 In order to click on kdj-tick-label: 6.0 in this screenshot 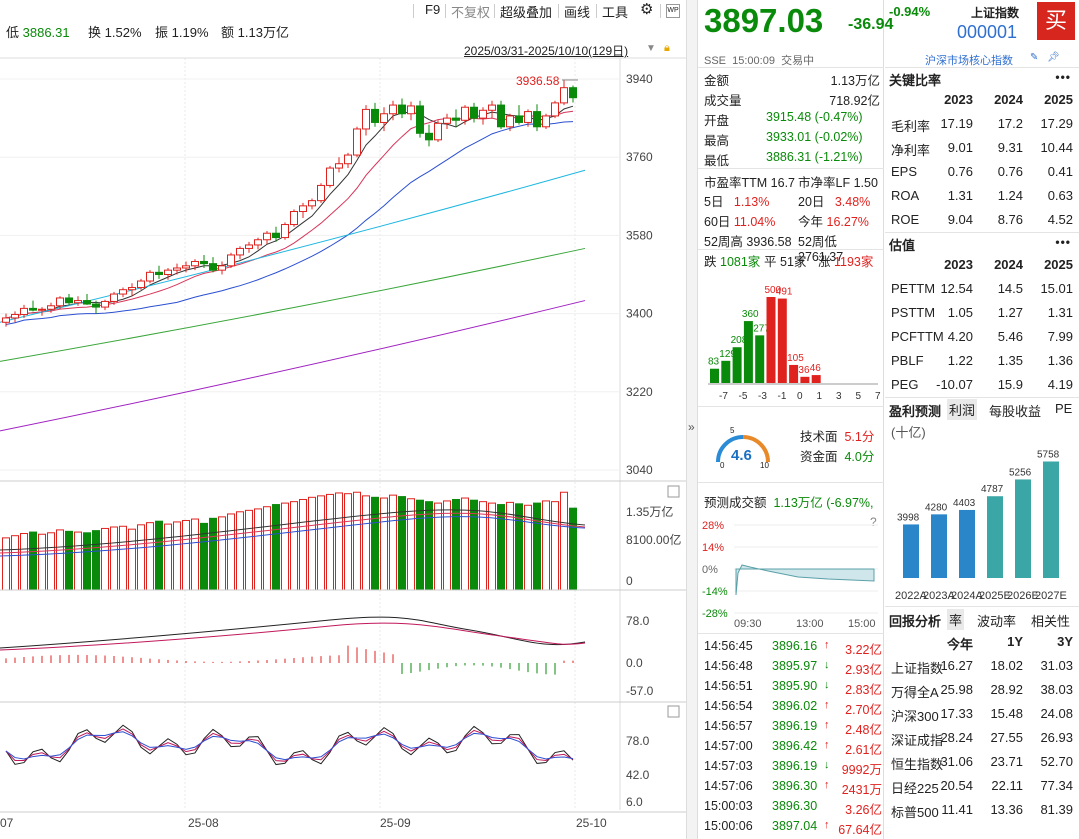, I will do `click(634, 802)`.